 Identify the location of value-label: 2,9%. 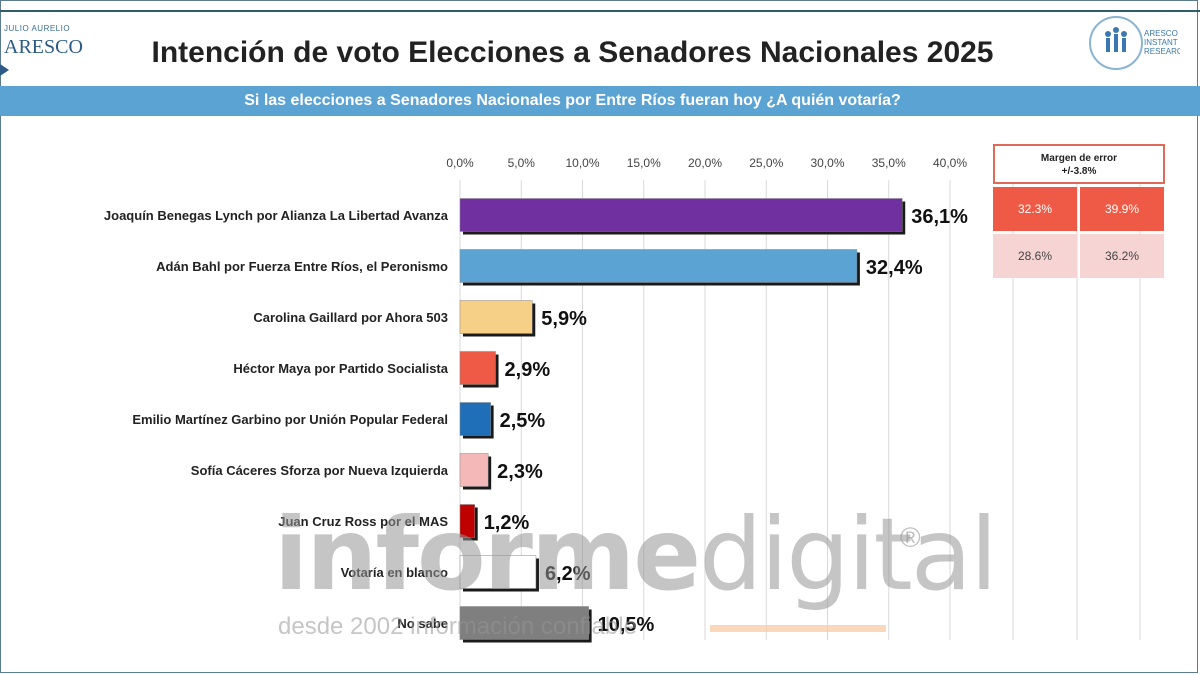
(528, 370).